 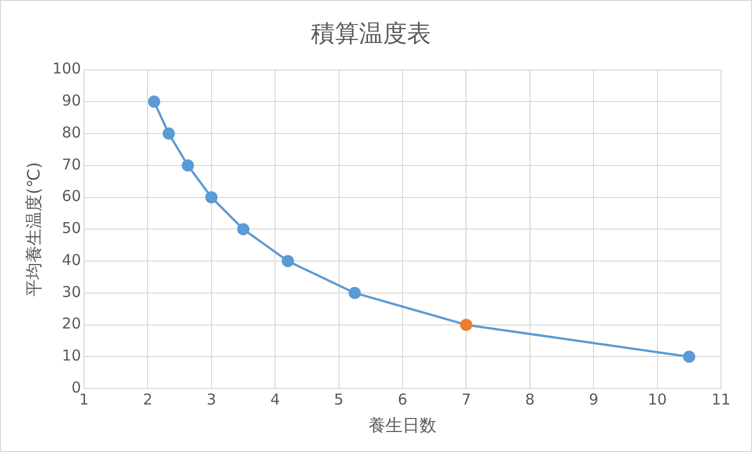 What do you see at coordinates (72, 228) in the screenshot?
I see `y-tick-label: 50` at bounding box center [72, 228].